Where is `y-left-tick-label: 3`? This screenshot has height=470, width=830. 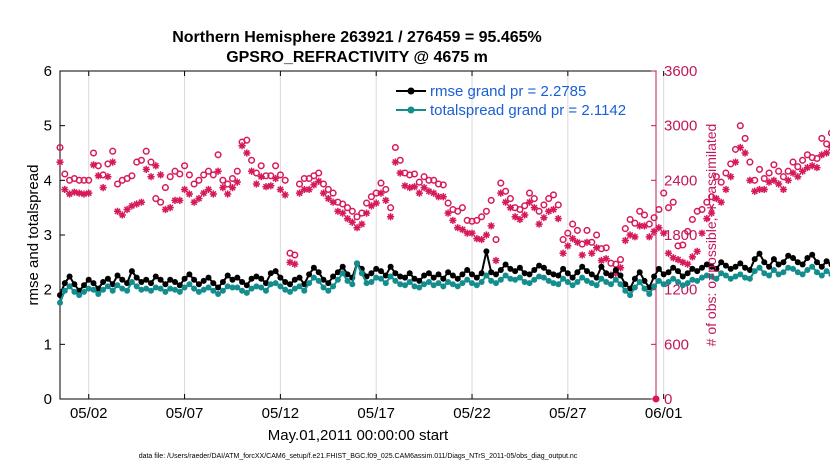 y-left-tick-label: 3 is located at coordinates (48, 235).